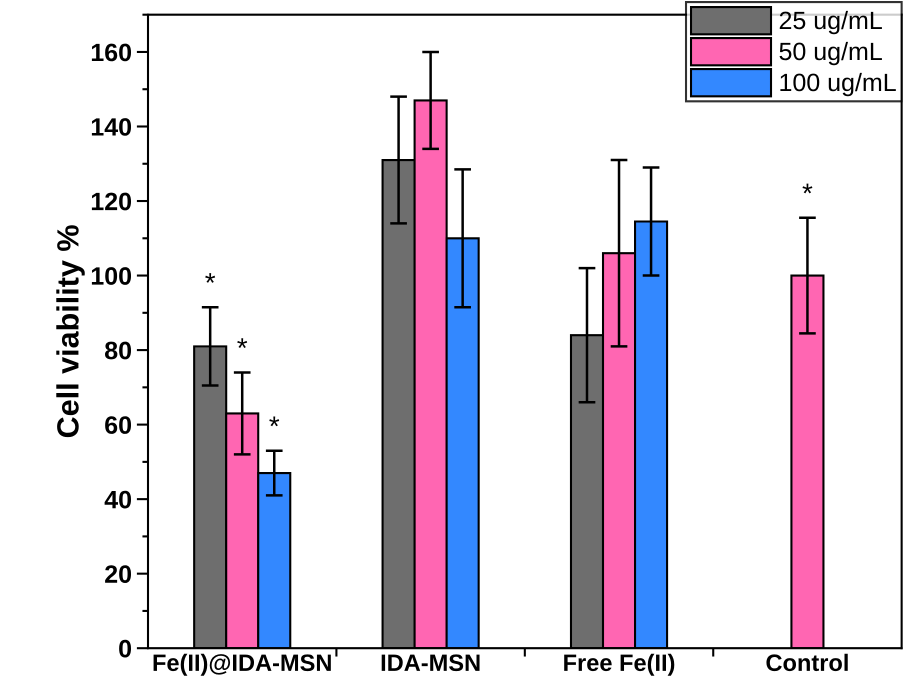  What do you see at coordinates (112, 201) in the screenshot?
I see `y-tick-label: 120` at bounding box center [112, 201].